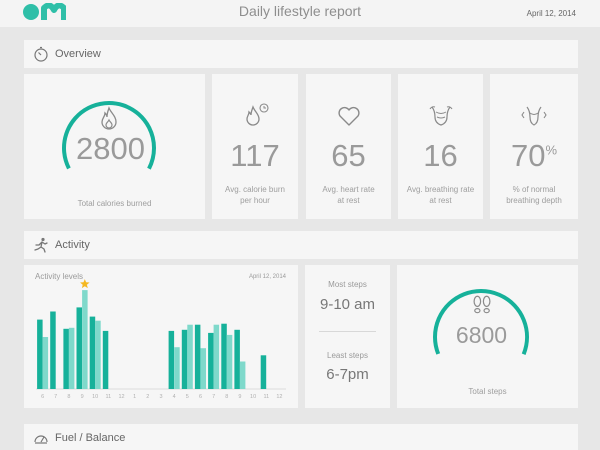  I want to click on top-bar: Daily lifestyle report April 12, 2014, so click(300, 13).